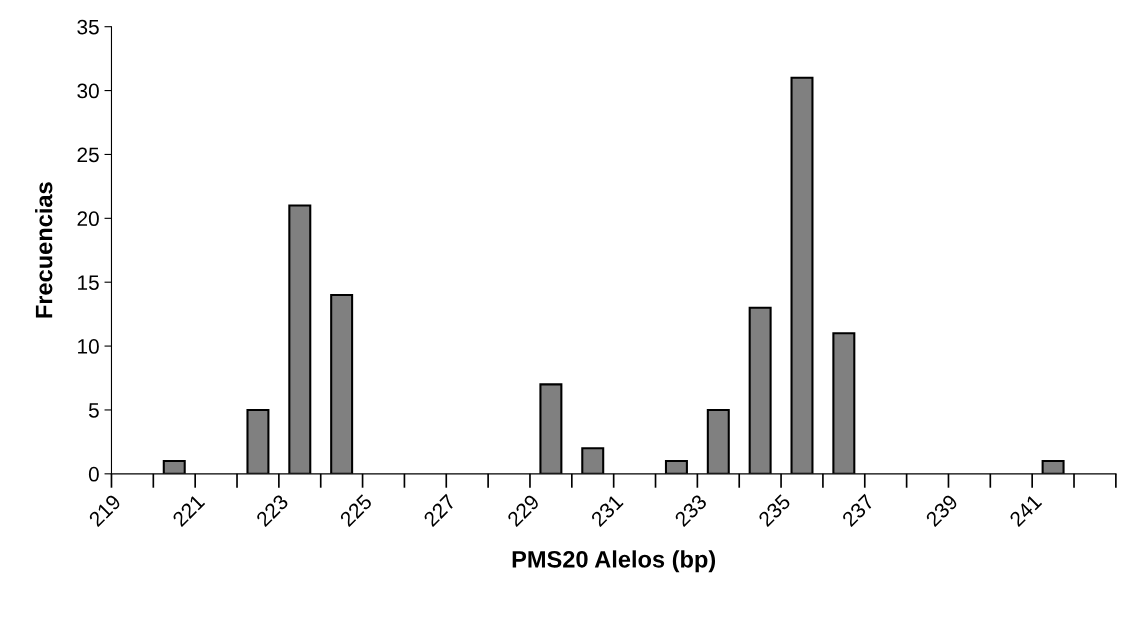 The height and width of the screenshot is (621, 1126). Describe the element at coordinates (439, 510) in the screenshot. I see `x-tick-label: 227` at that location.